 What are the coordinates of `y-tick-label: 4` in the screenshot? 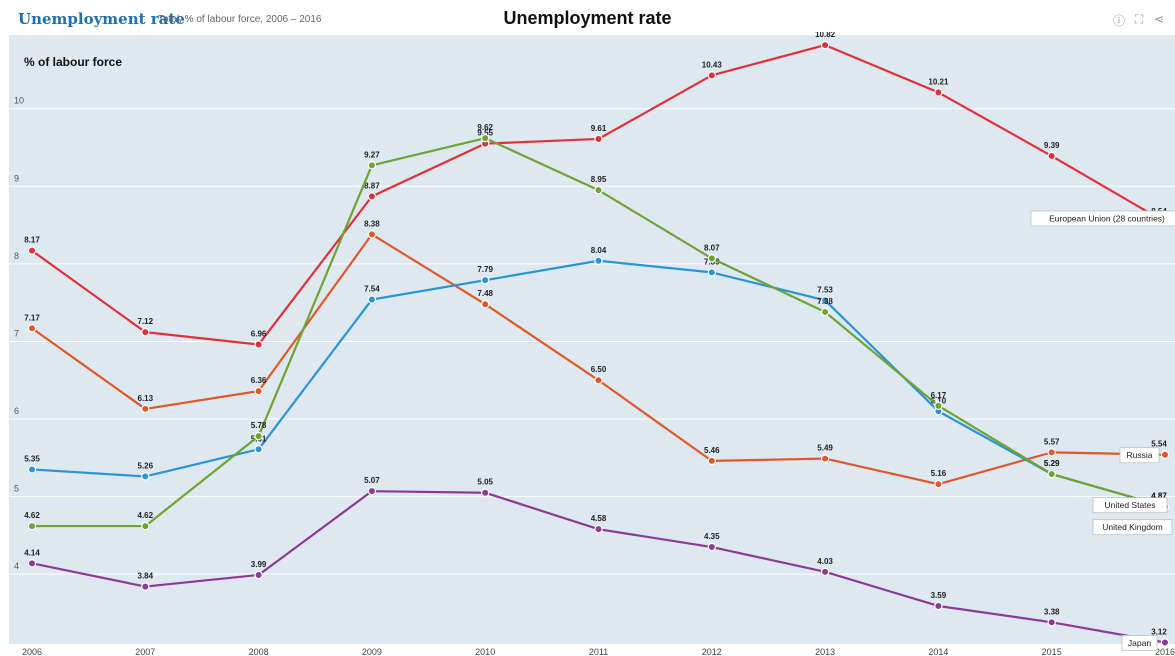 It's located at (16, 566).